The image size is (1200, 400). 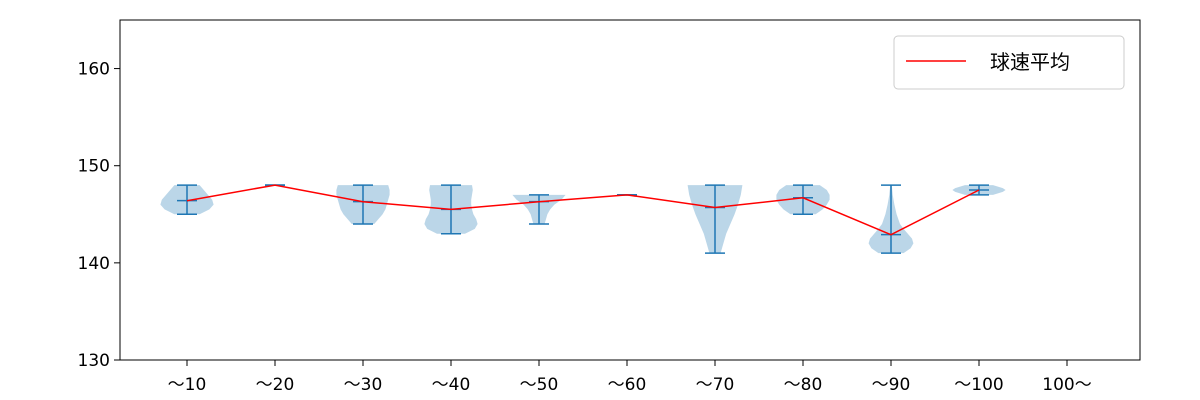 What do you see at coordinates (978, 385) in the screenshot?
I see `x-tick-label: ～100` at bounding box center [978, 385].